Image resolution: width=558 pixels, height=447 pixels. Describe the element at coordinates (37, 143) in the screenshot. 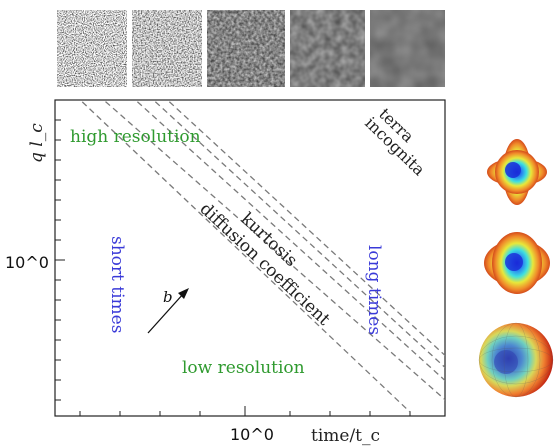

I see `y-axis-label: q l_c` at that location.